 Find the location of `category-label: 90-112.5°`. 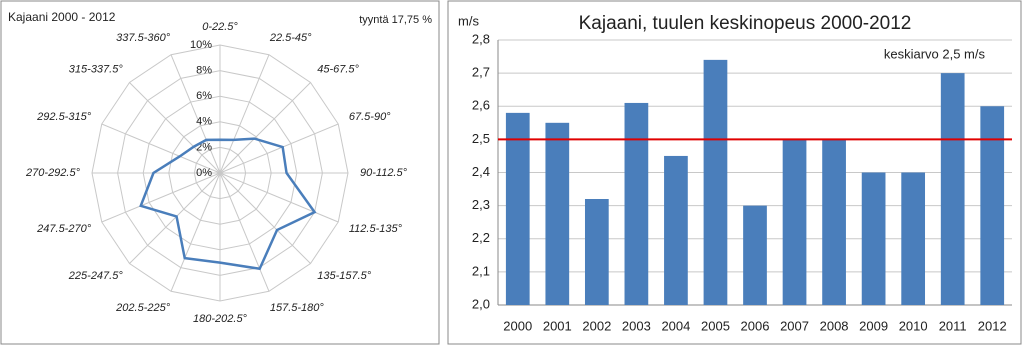

category-label: 90-112.5° is located at coordinates (384, 173).